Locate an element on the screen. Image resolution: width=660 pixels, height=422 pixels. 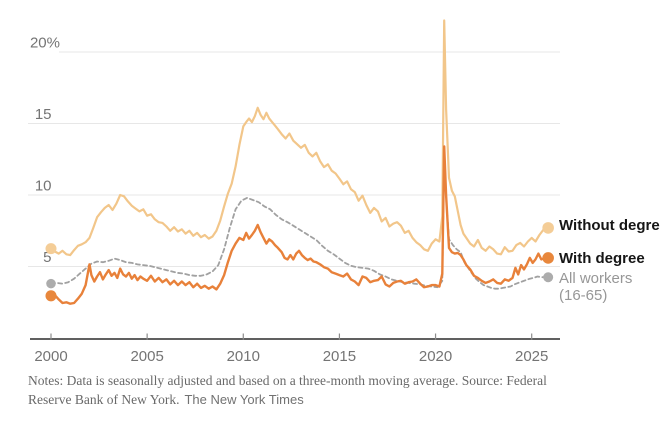
y-axis-label: 15 is located at coordinates (43, 114).